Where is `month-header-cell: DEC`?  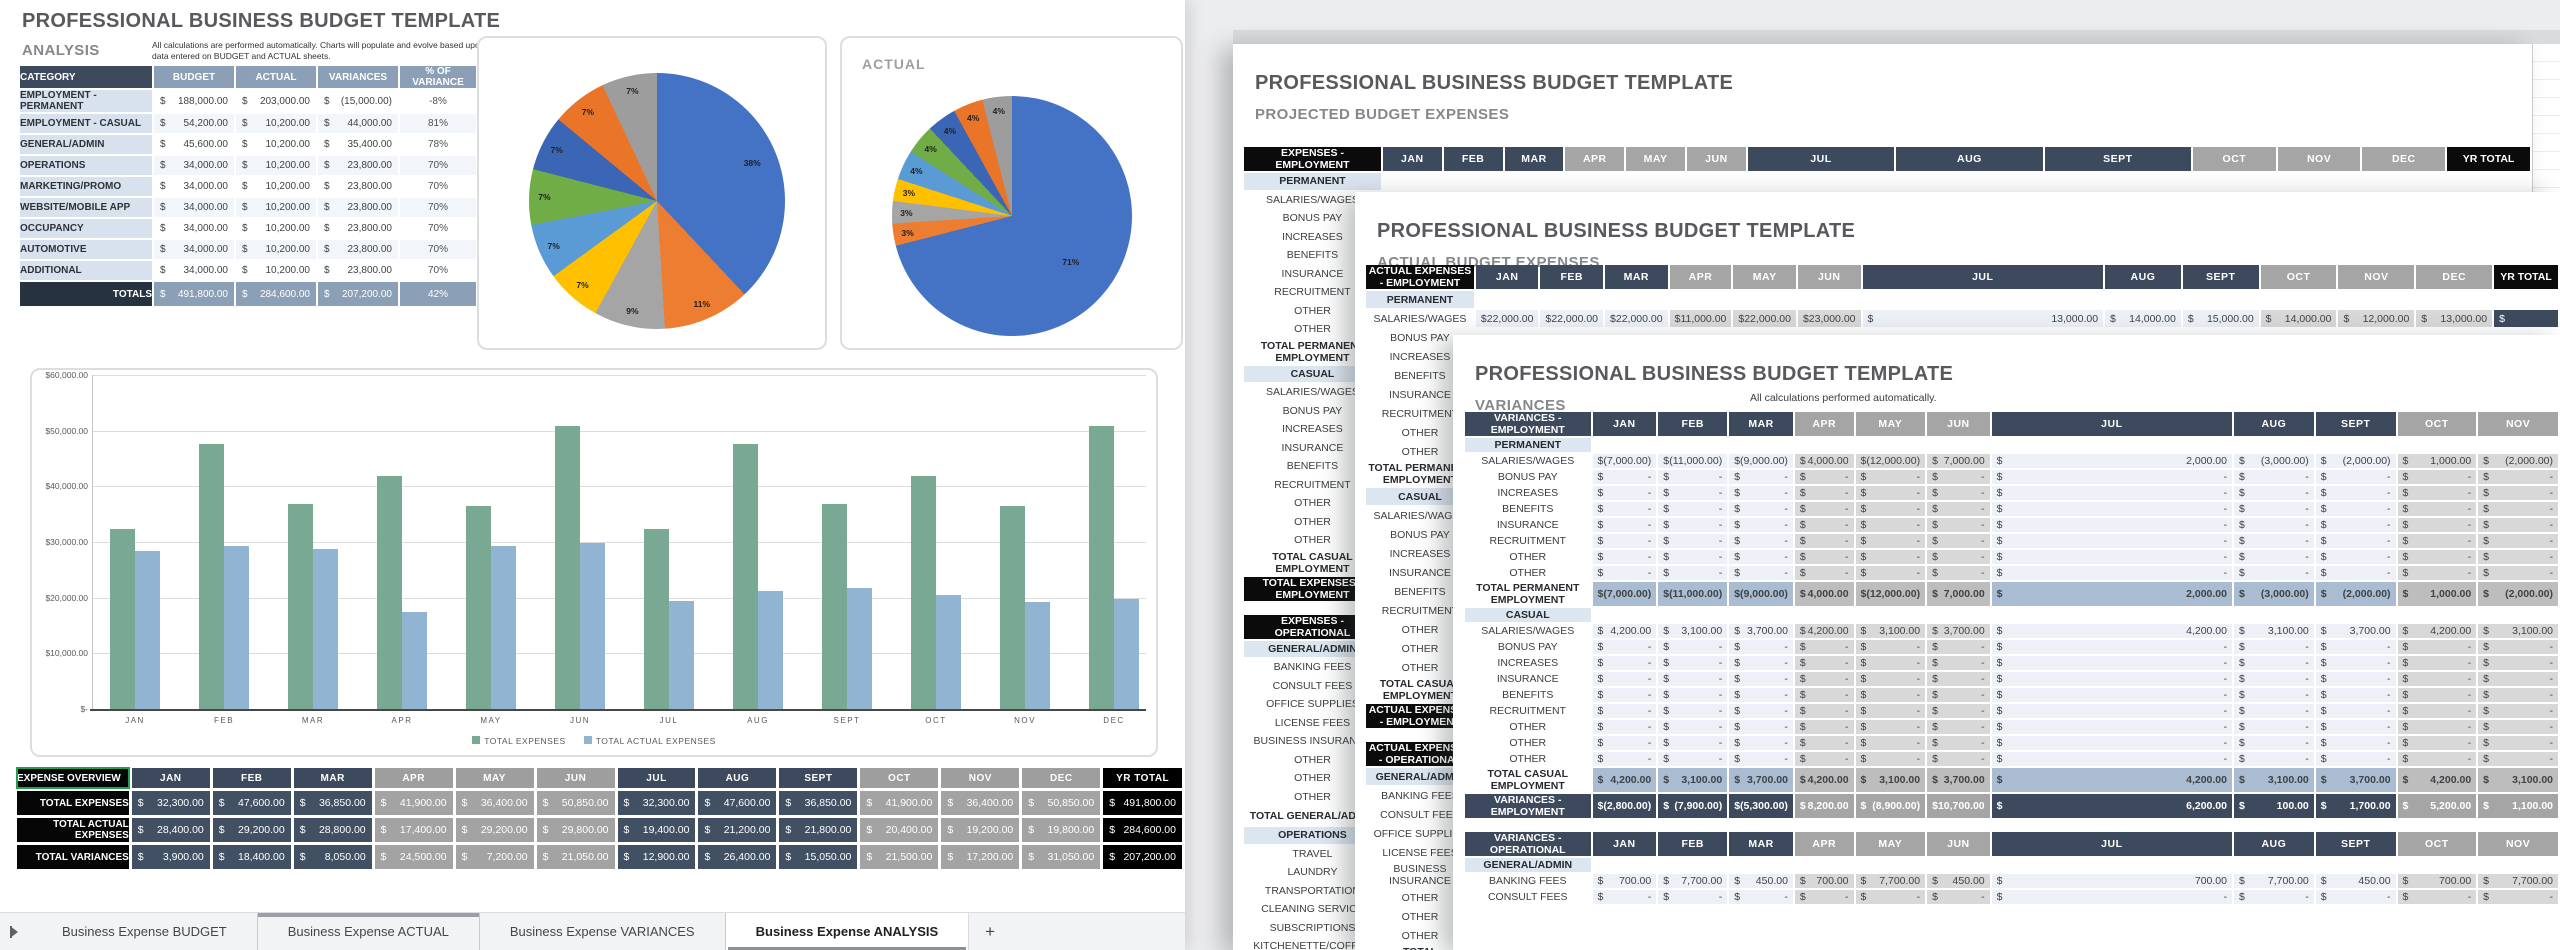 month-header-cell: DEC is located at coordinates (2404, 159).